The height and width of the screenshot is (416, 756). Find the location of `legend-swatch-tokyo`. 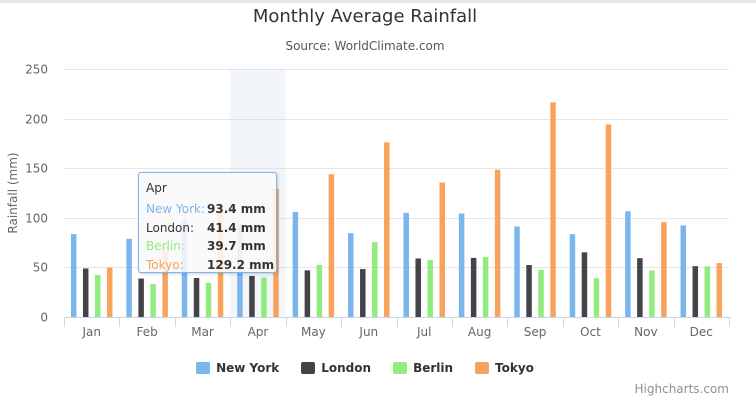

legend-swatch-tokyo is located at coordinates (482, 368).